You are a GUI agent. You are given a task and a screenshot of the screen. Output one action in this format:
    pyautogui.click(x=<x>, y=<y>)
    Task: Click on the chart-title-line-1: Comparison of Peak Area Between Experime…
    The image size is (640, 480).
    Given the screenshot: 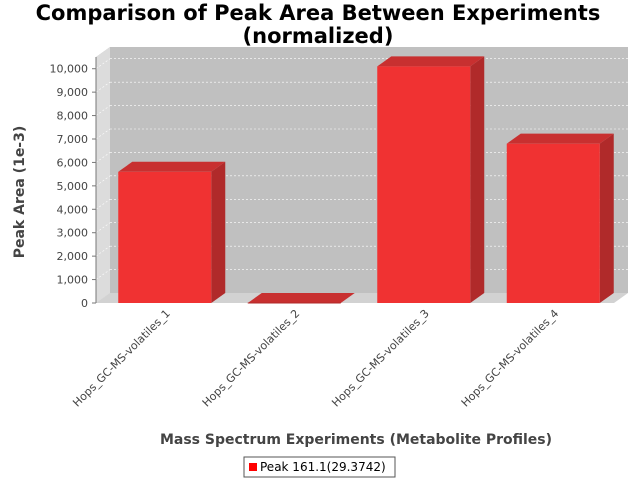 What is the action you would take?
    pyautogui.click(x=318, y=13)
    